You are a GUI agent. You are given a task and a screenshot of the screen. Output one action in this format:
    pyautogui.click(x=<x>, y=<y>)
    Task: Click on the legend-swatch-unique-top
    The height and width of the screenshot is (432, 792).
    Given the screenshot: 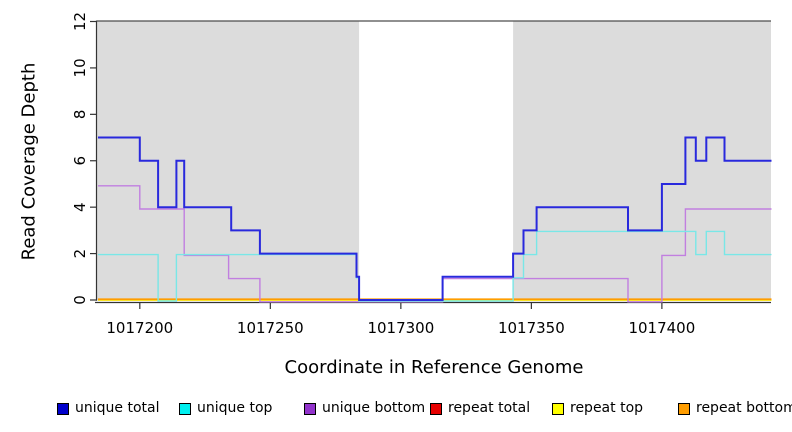 What is the action you would take?
    pyautogui.click(x=185, y=408)
    